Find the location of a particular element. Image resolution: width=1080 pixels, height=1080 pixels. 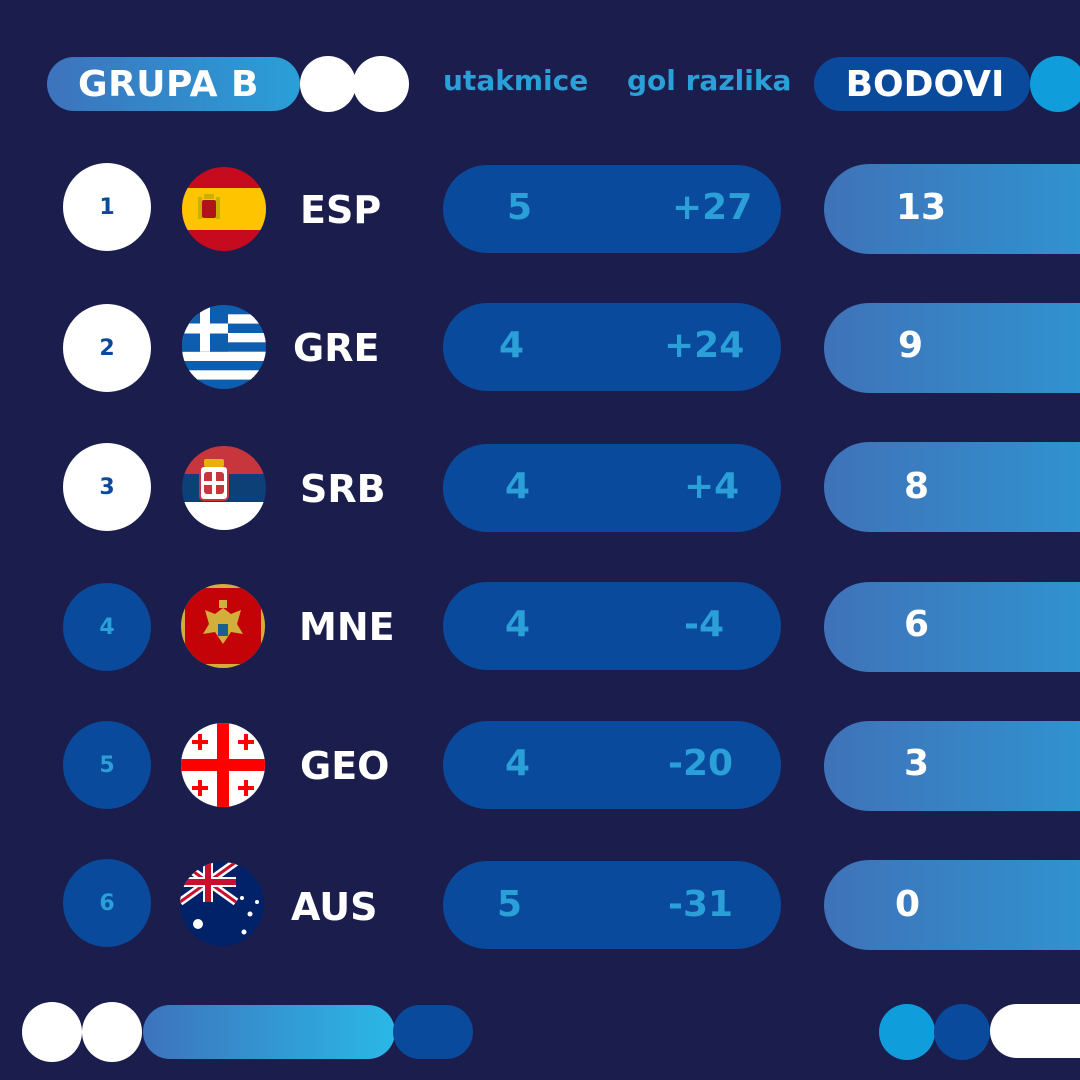

points-value: 8 is located at coordinates (917, 486).